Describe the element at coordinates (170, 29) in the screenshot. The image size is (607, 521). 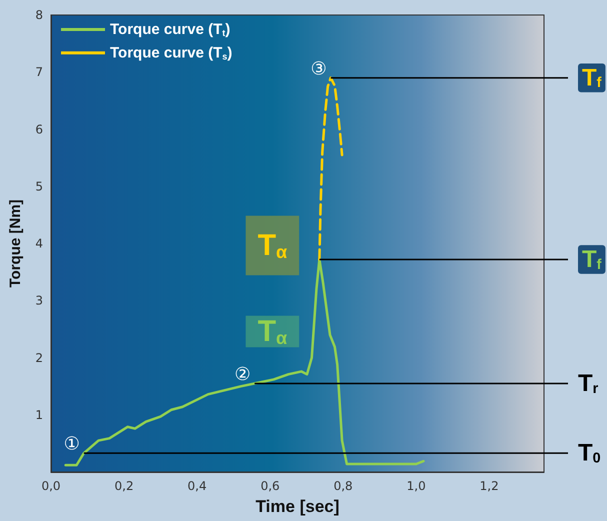
I see `legend-label: Torque curve (Tt)` at that location.